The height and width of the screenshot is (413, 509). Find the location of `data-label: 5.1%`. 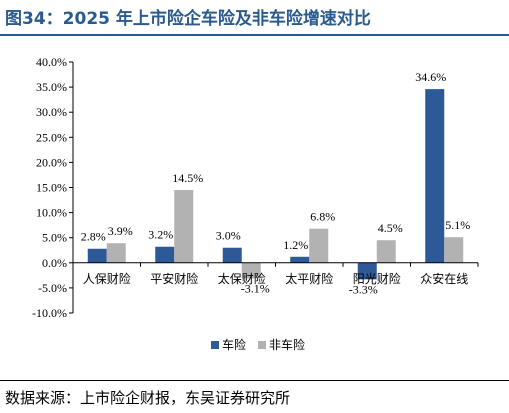

data-label: 5.1% is located at coordinates (457, 225).